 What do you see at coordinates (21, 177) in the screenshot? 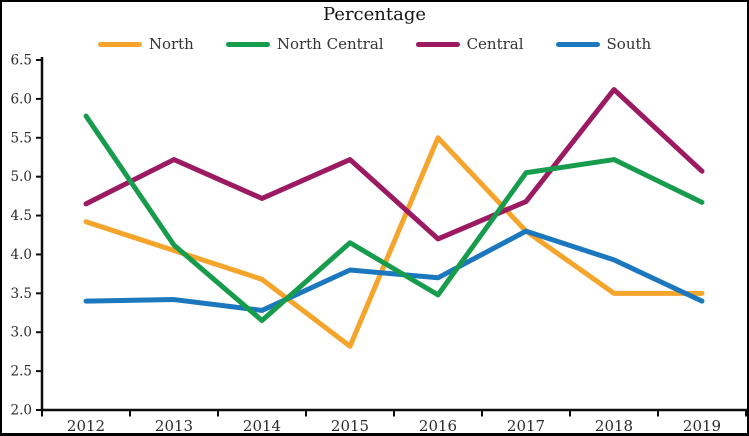
I see `y-tick-label: 5.0` at bounding box center [21, 177].